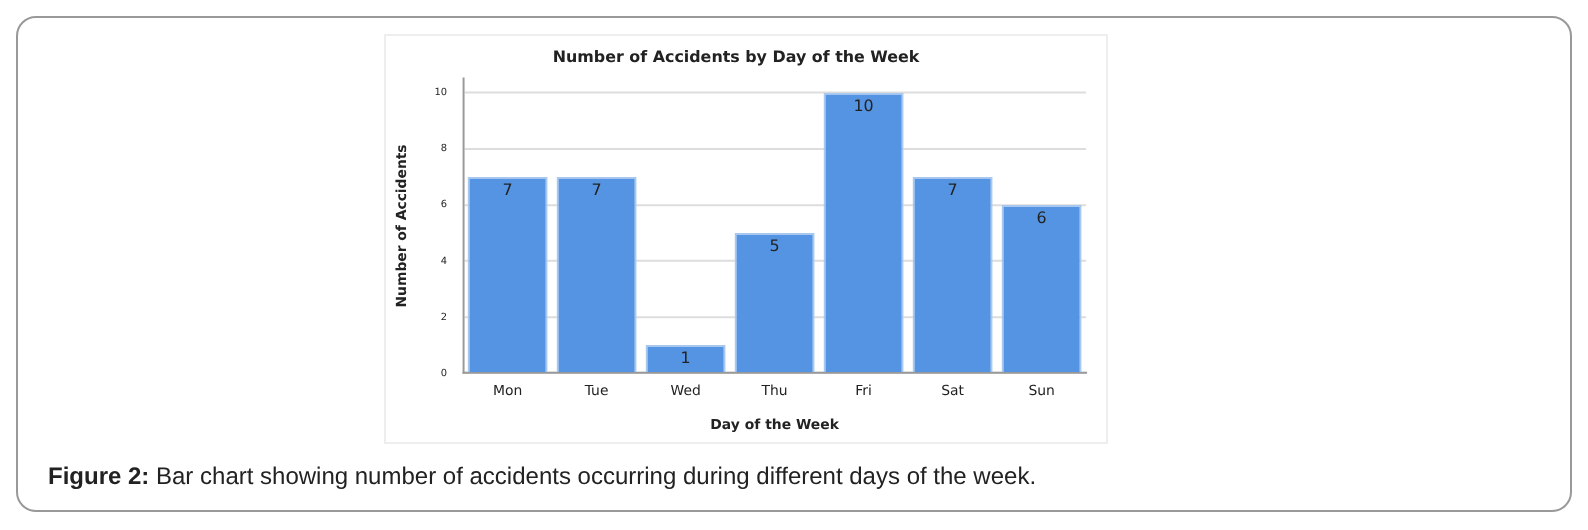  I want to click on caption: Figure 2: Bar chart showing number of accidents occurring during different days of the week., so click(542, 476).